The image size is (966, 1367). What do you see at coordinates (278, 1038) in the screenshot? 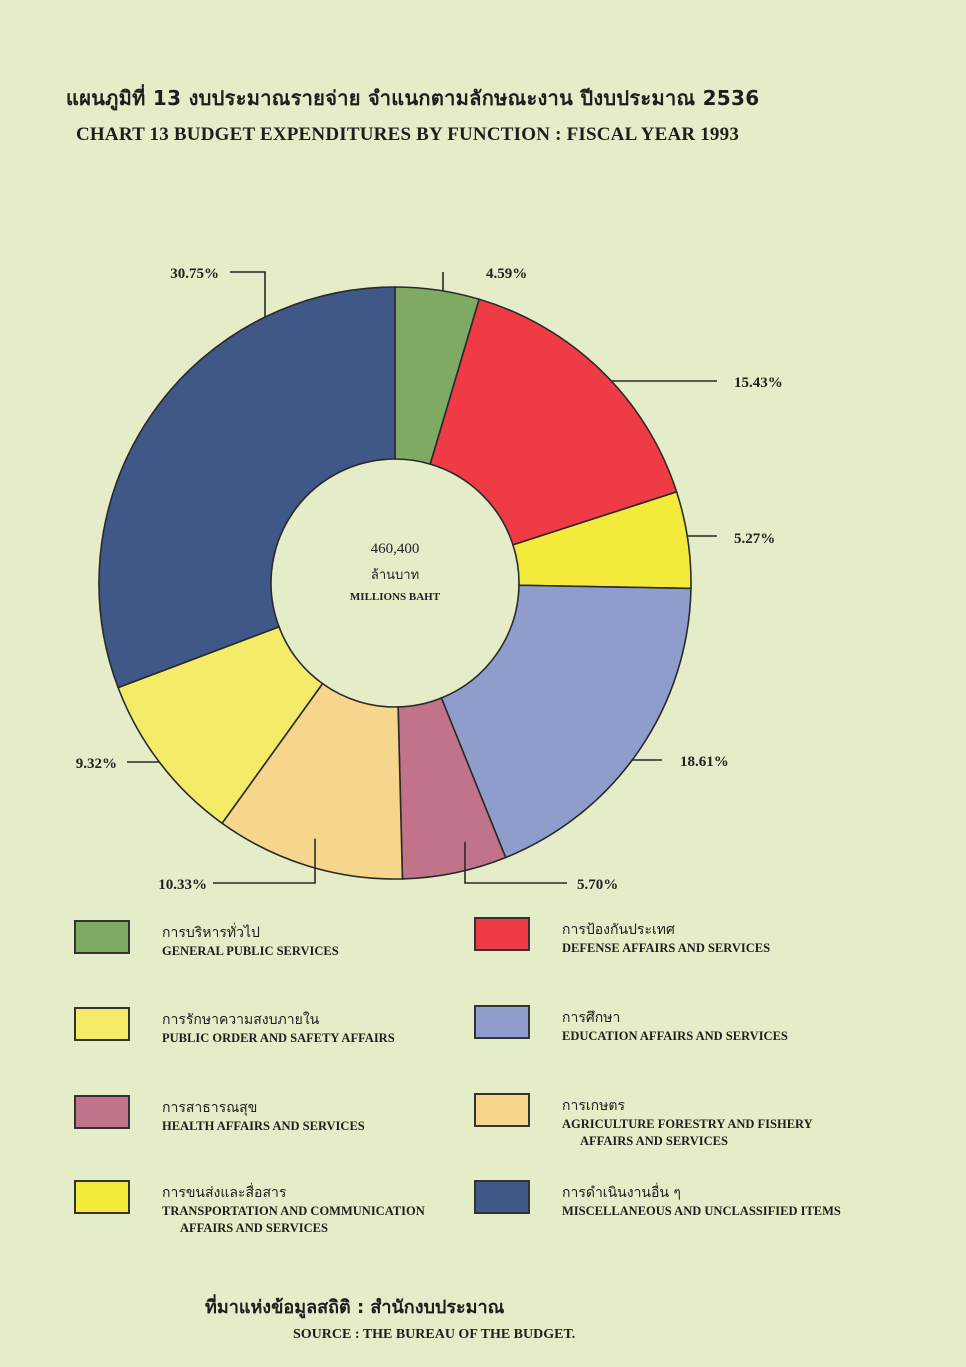
I see `legend-label-english: PUBLIC ORDER AND SAFETY AFFAIRS` at bounding box center [278, 1038].